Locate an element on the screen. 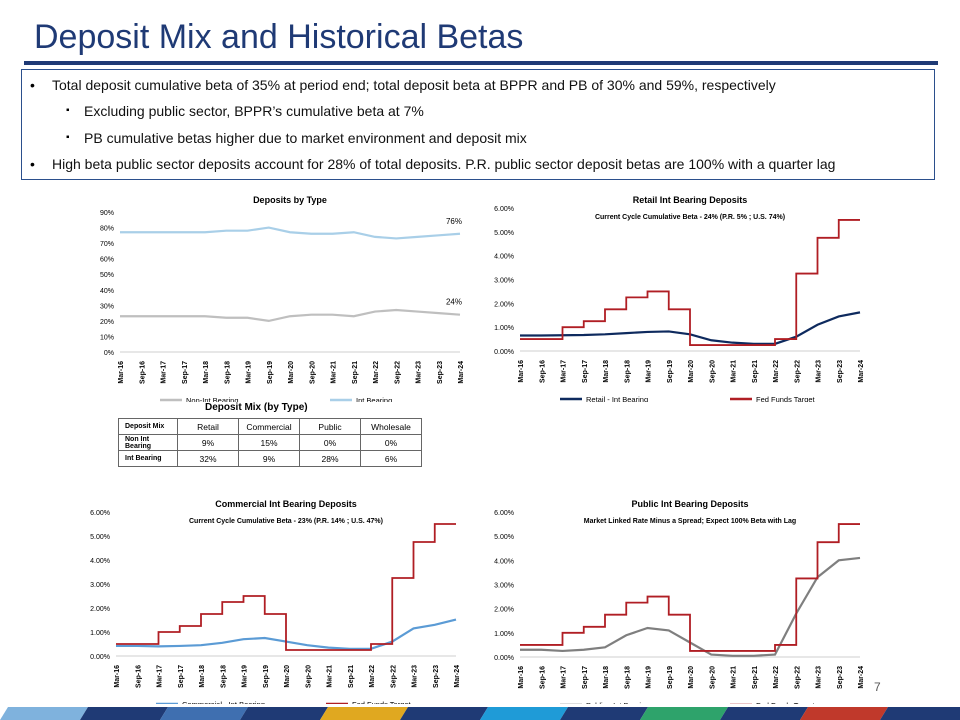  footer-color-bar is located at coordinates (480, 713).